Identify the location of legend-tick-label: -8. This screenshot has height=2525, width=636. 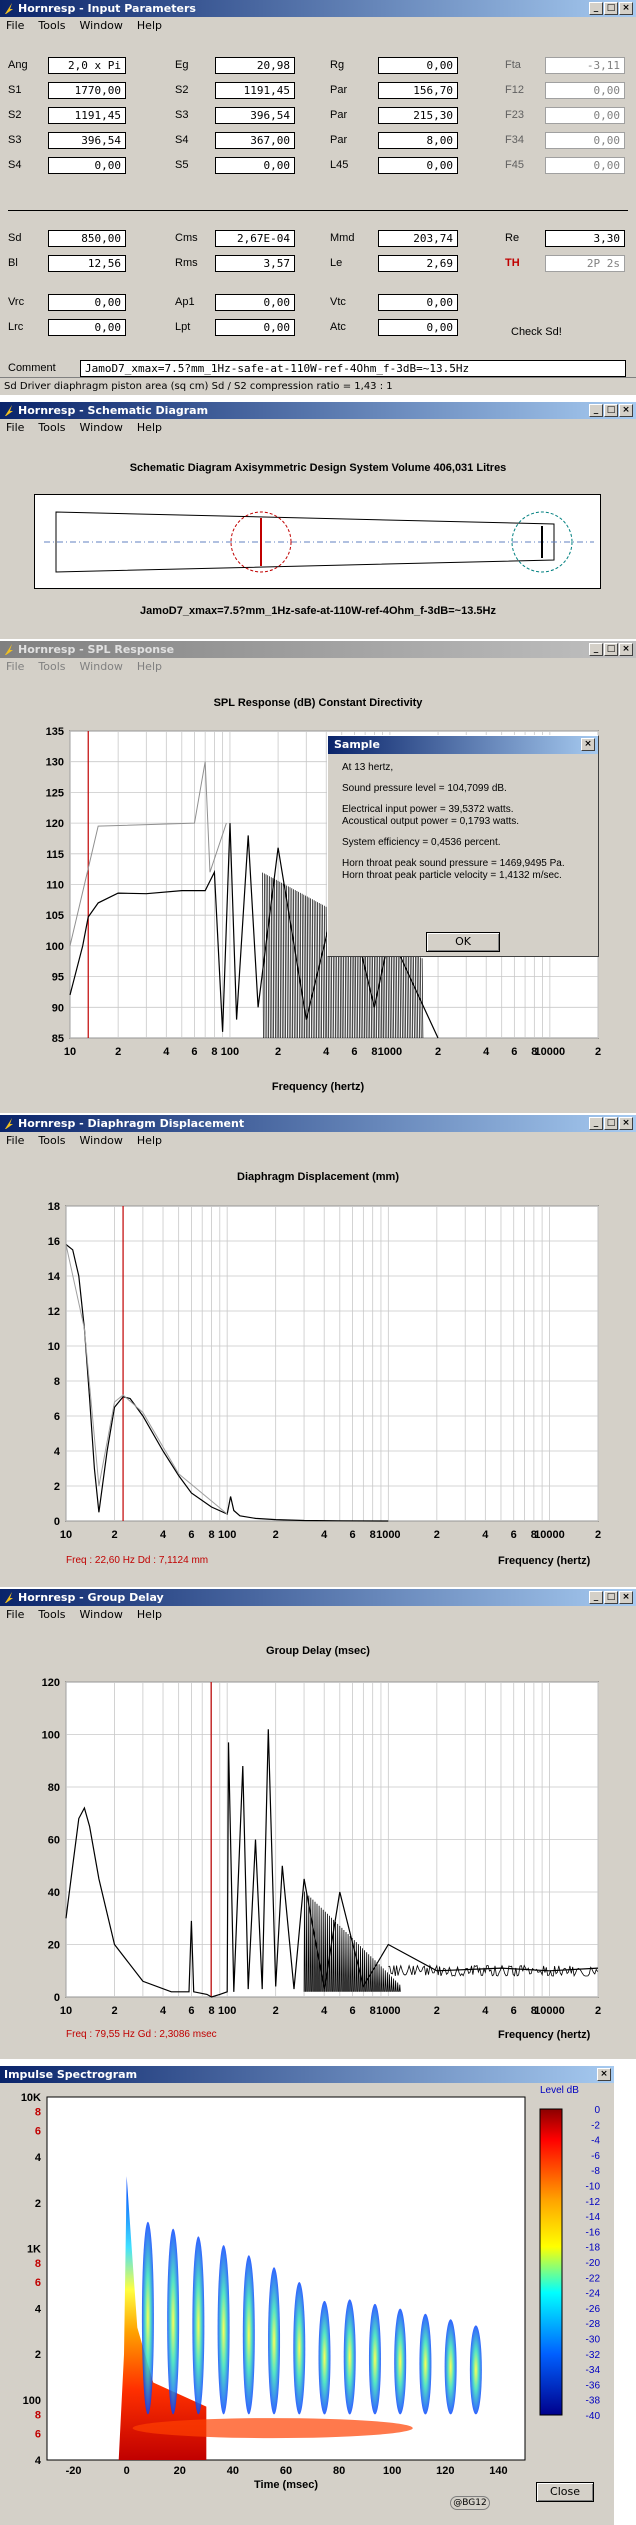
(595, 2171).